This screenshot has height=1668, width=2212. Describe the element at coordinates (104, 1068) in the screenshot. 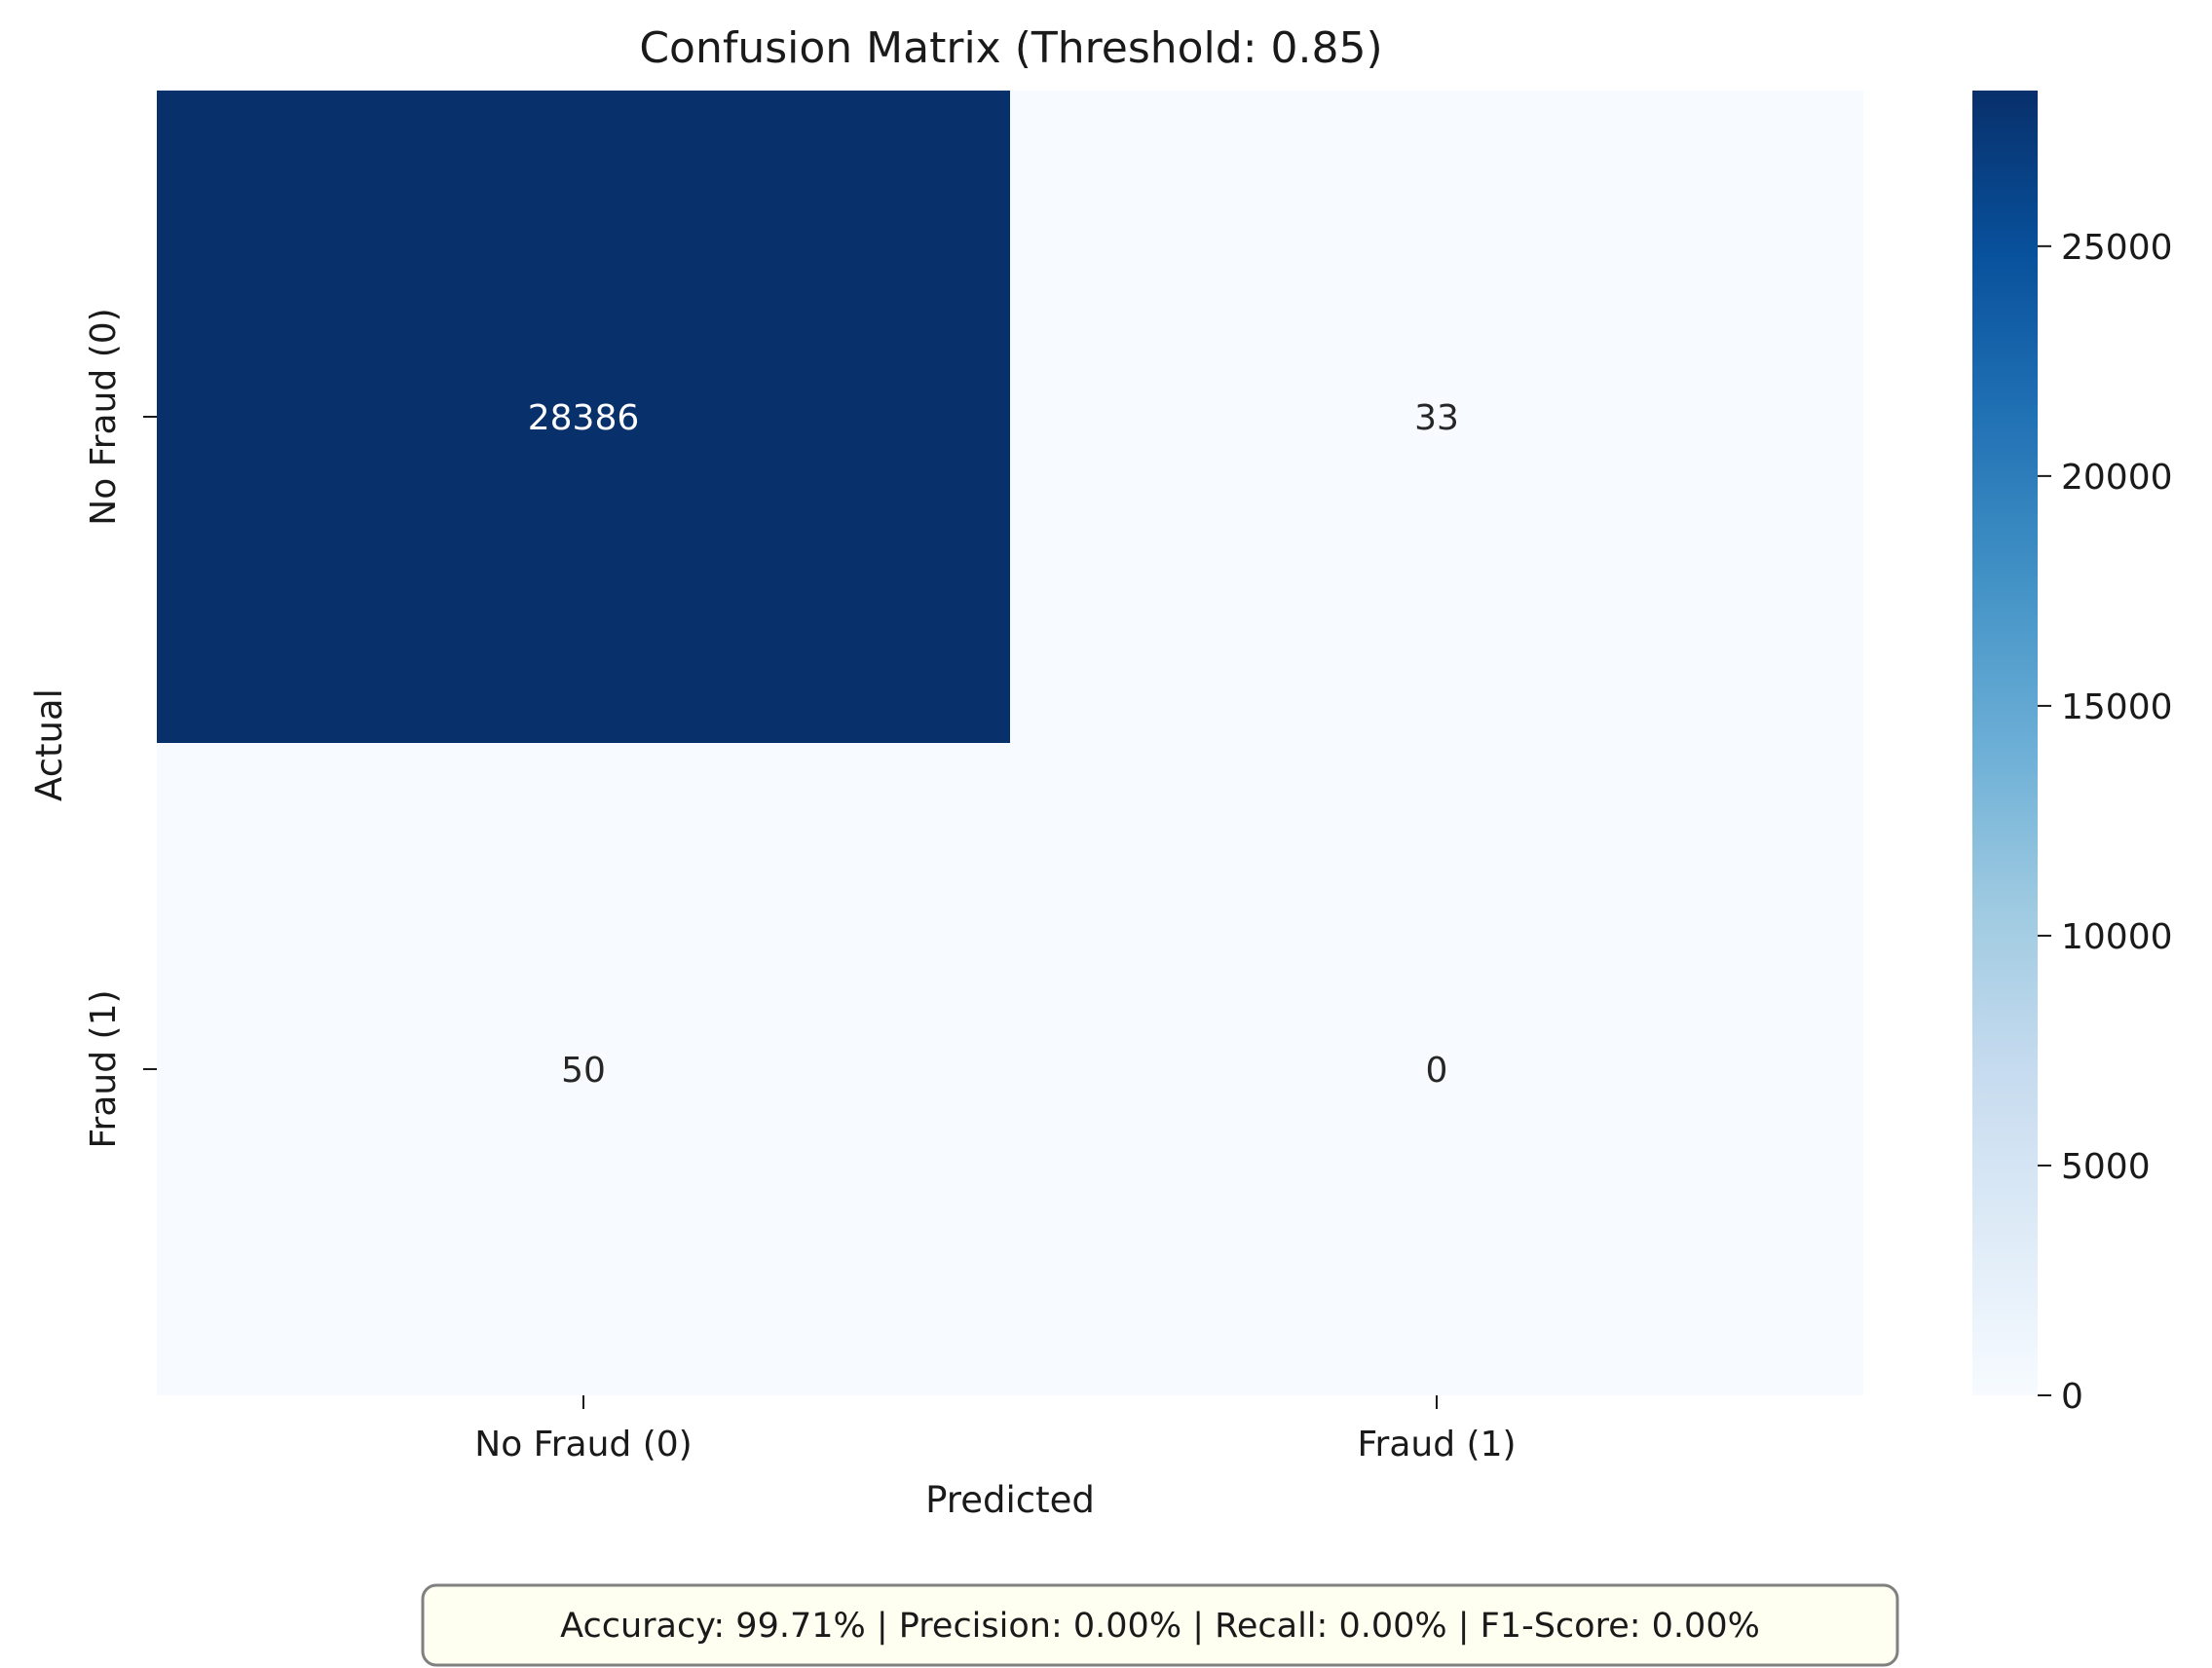

I see `y-tick-label: Fraud (1)` at that location.